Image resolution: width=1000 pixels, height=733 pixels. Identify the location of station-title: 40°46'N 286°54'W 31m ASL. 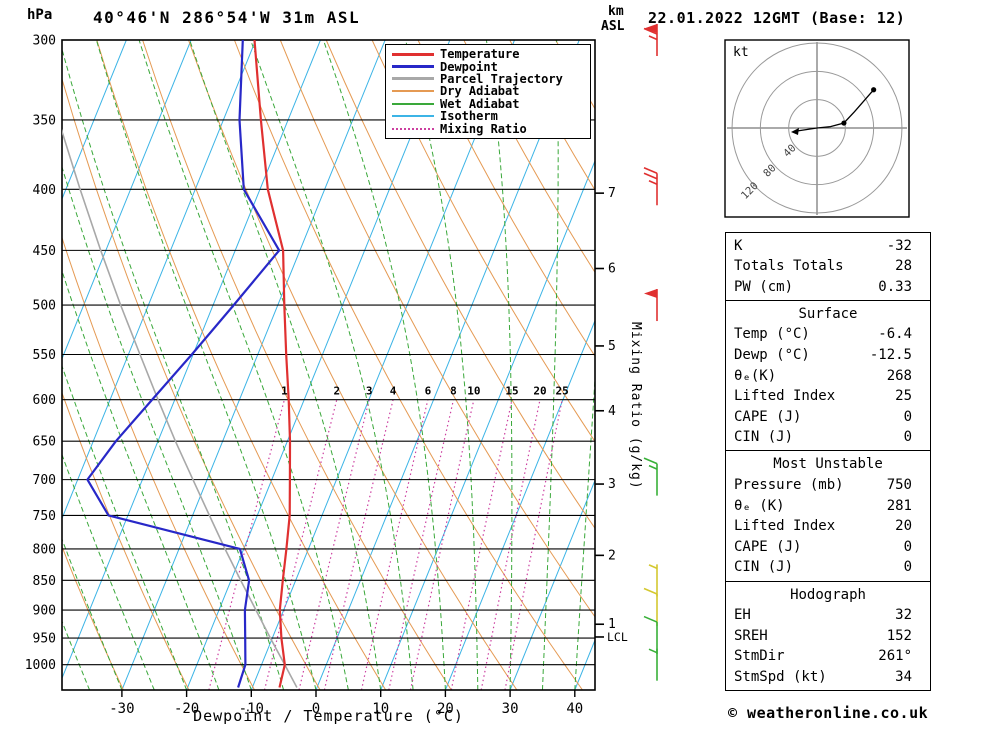
(227, 17).